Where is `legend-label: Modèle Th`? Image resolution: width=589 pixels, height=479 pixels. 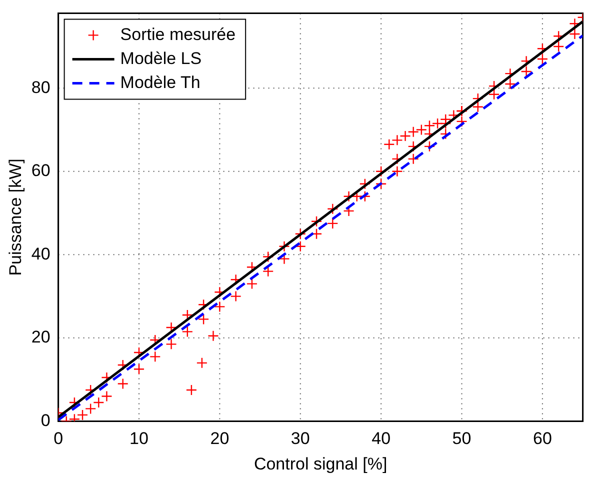 legend-label: Modèle Th is located at coordinates (160, 82).